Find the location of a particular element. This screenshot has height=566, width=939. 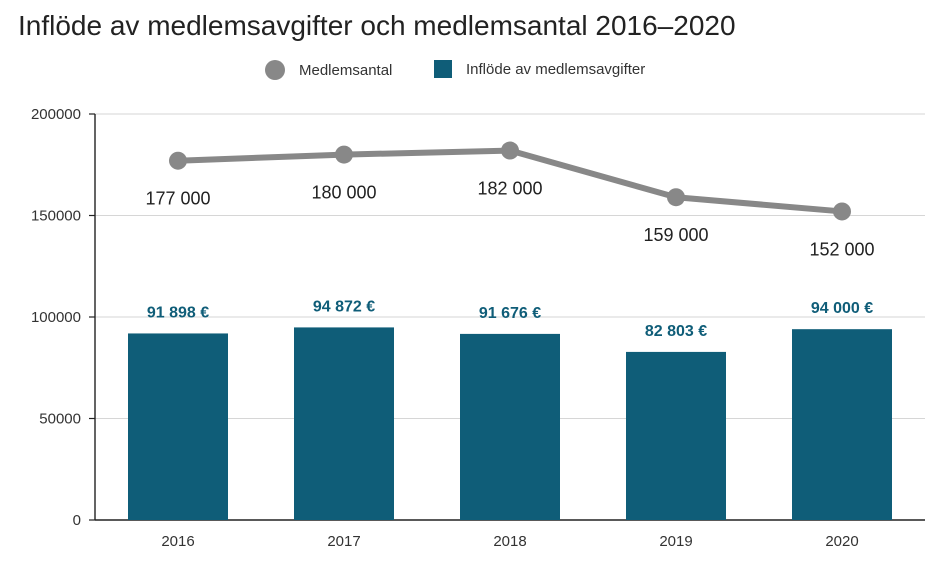

x-tick-label: 2016 is located at coordinates (177, 541).